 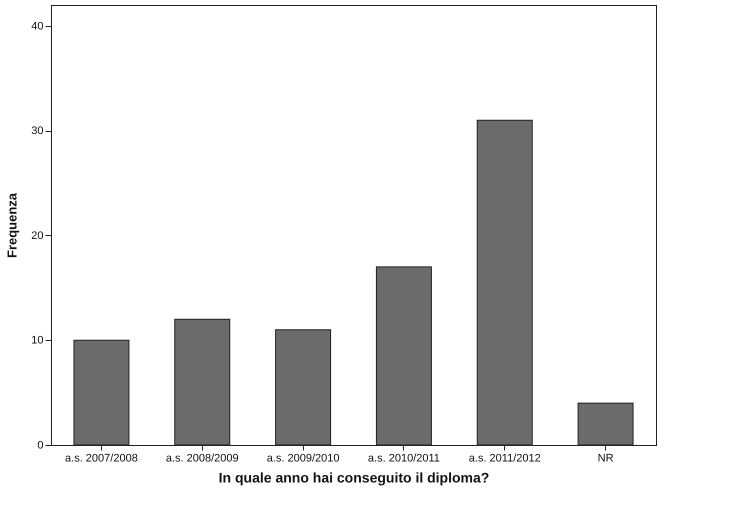 What do you see at coordinates (504, 458) in the screenshot?
I see `x-tick-label: a.s. 2011/2012` at bounding box center [504, 458].